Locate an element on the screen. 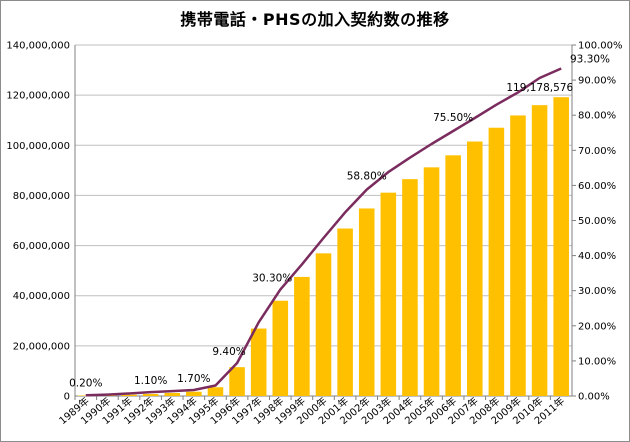 This screenshot has height=442, width=630. y-left-tick-label: 80,000,000 is located at coordinates (41, 196).